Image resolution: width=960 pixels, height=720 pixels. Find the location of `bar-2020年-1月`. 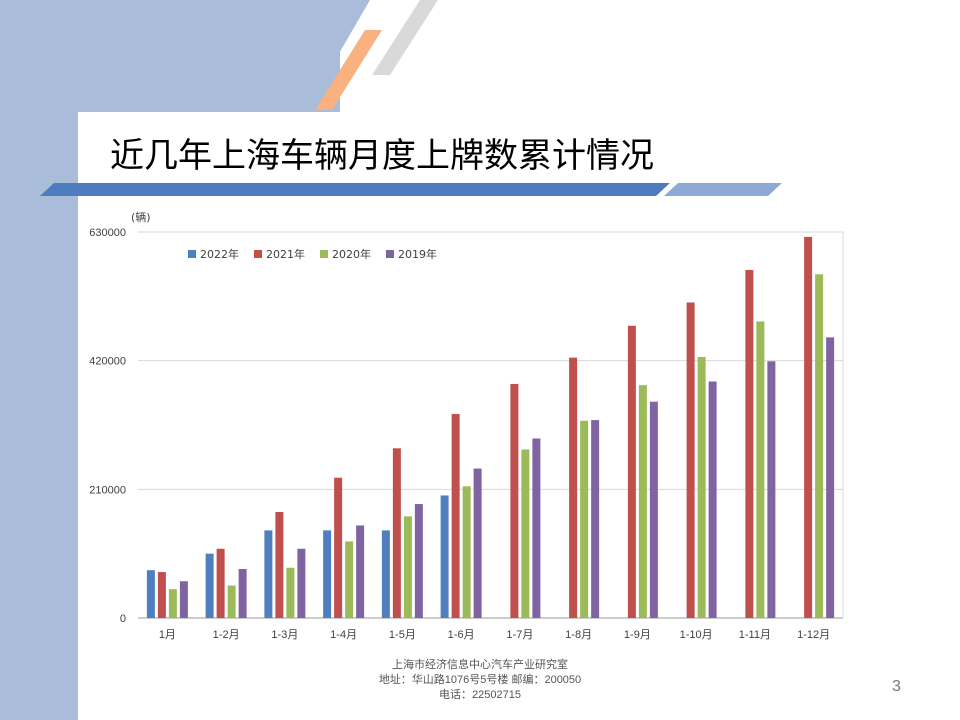

bar-2020年-1月 is located at coordinates (172, 603).